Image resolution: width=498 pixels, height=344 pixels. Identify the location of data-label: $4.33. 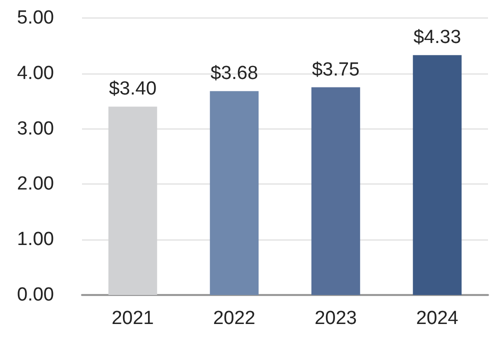
(437, 37).